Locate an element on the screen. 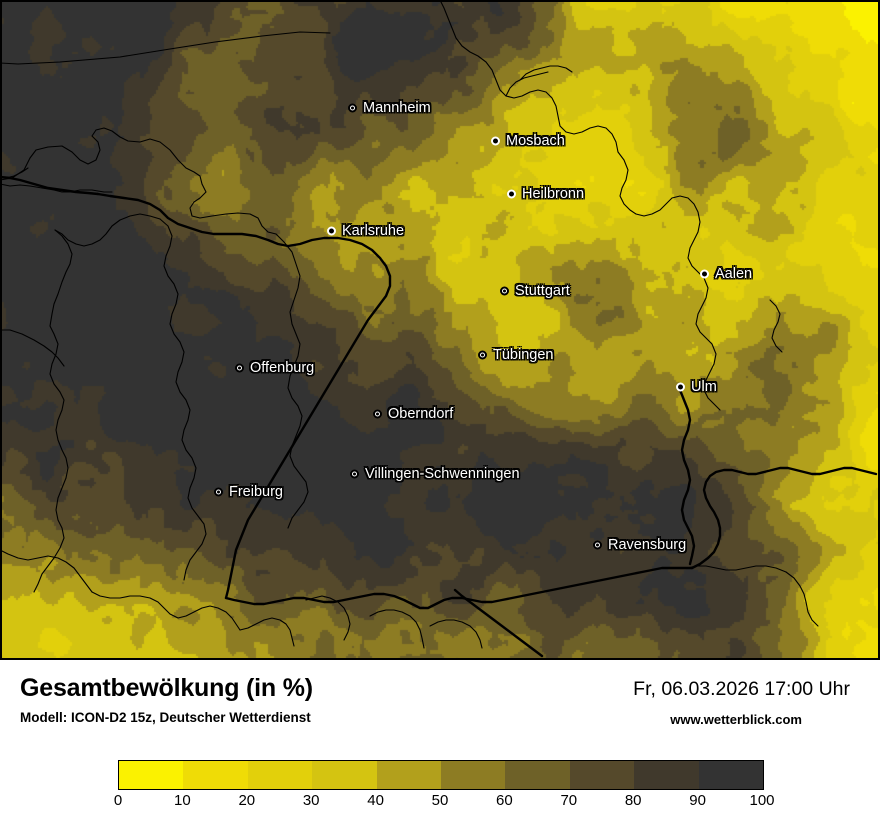  city-label: Ravensburg is located at coordinates (647, 544).